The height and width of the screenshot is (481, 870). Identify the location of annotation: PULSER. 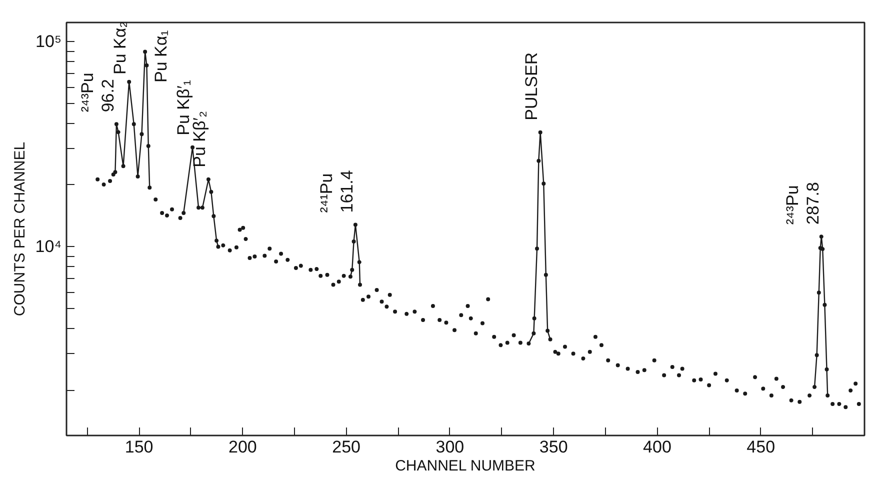
(531, 86).